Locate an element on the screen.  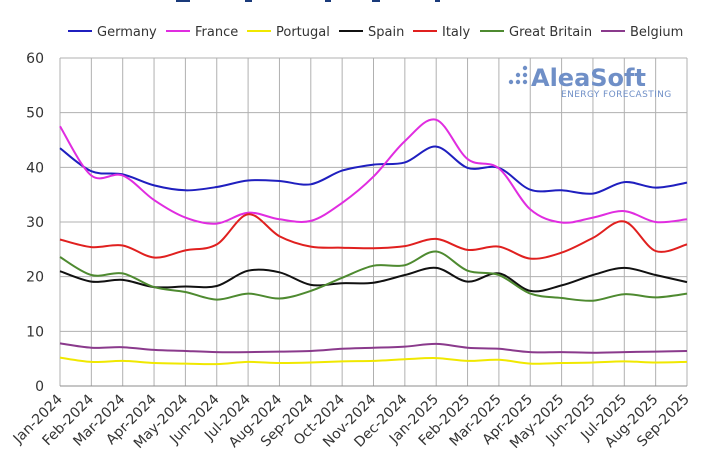
title-stub is located at coordinates (308, 1).